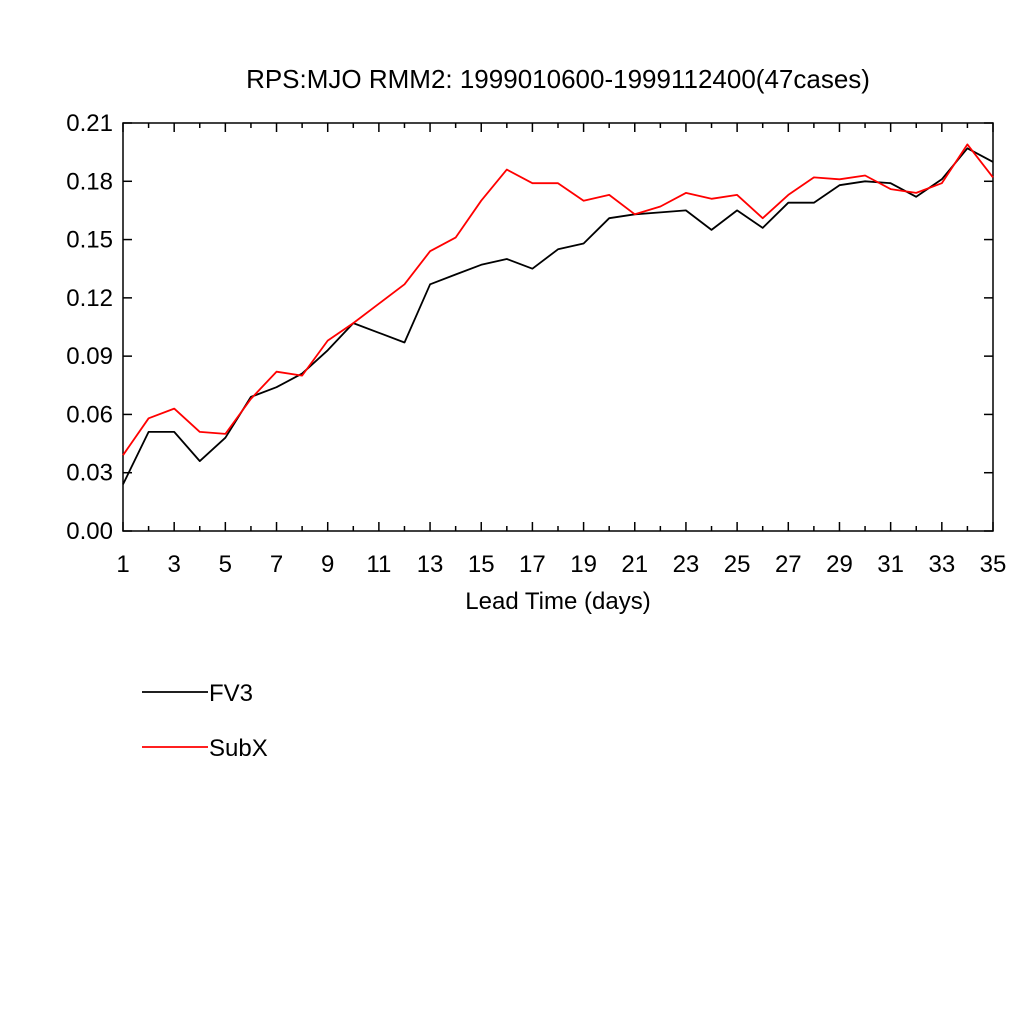  Describe the element at coordinates (430, 564) in the screenshot. I see `x-tick-label: 13` at that location.